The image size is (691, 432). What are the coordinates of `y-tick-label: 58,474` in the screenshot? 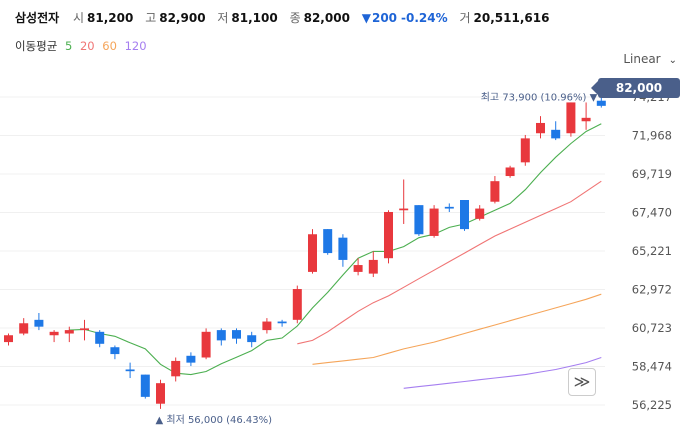 It's located at (652, 367).